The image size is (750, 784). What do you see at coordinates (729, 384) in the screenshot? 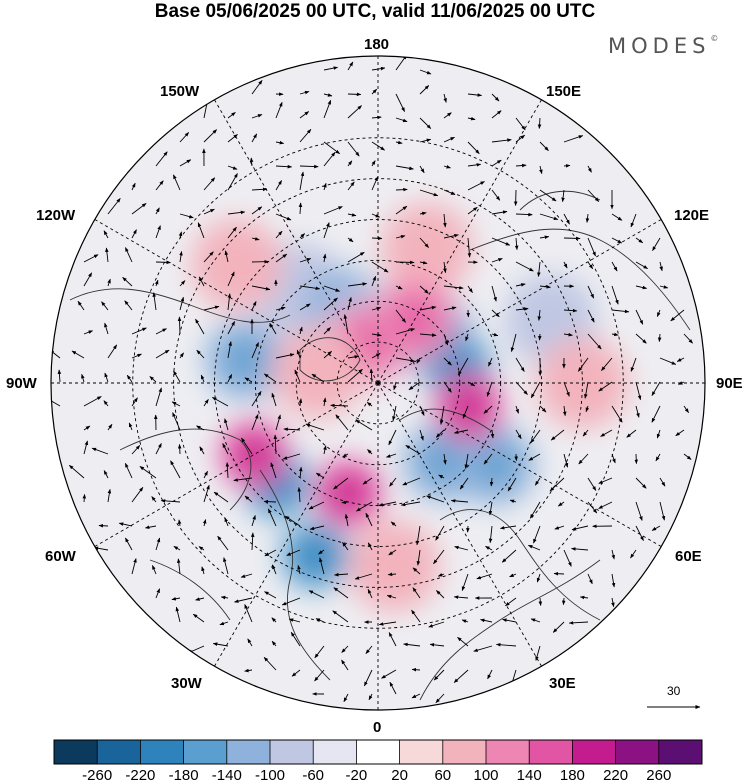
I see `lon-label-90e: 90E` at bounding box center [729, 384].